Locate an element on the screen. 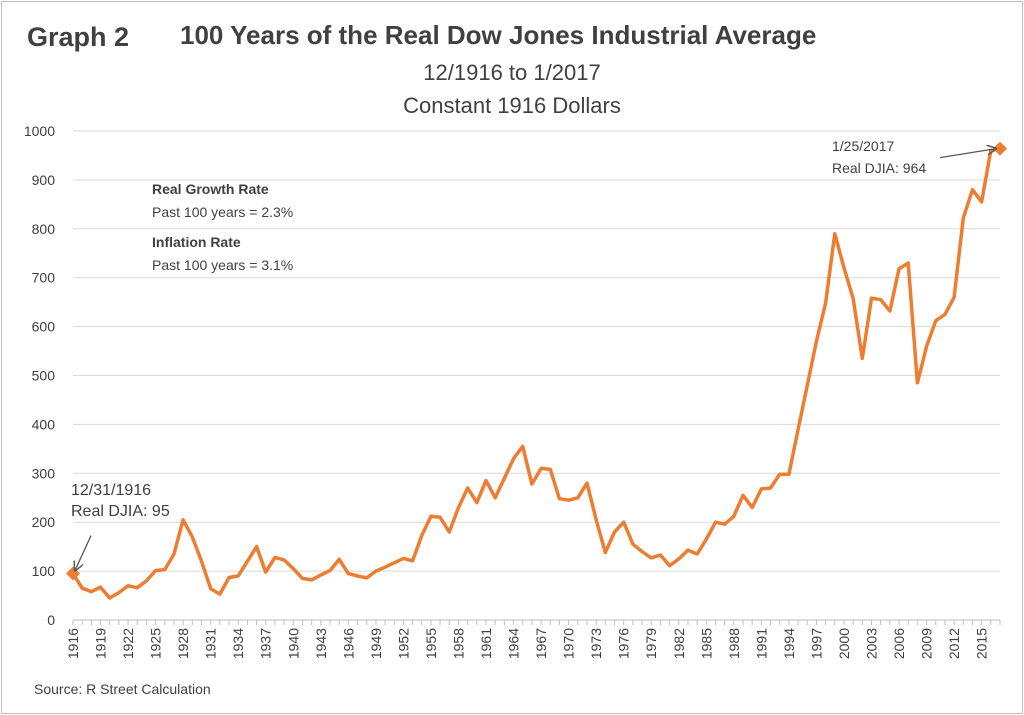 This screenshot has width=1024, height=715. y-axis-ticks: 0 100 200 300 400 500 600 700 800 900 1000 is located at coordinates (39, 375).